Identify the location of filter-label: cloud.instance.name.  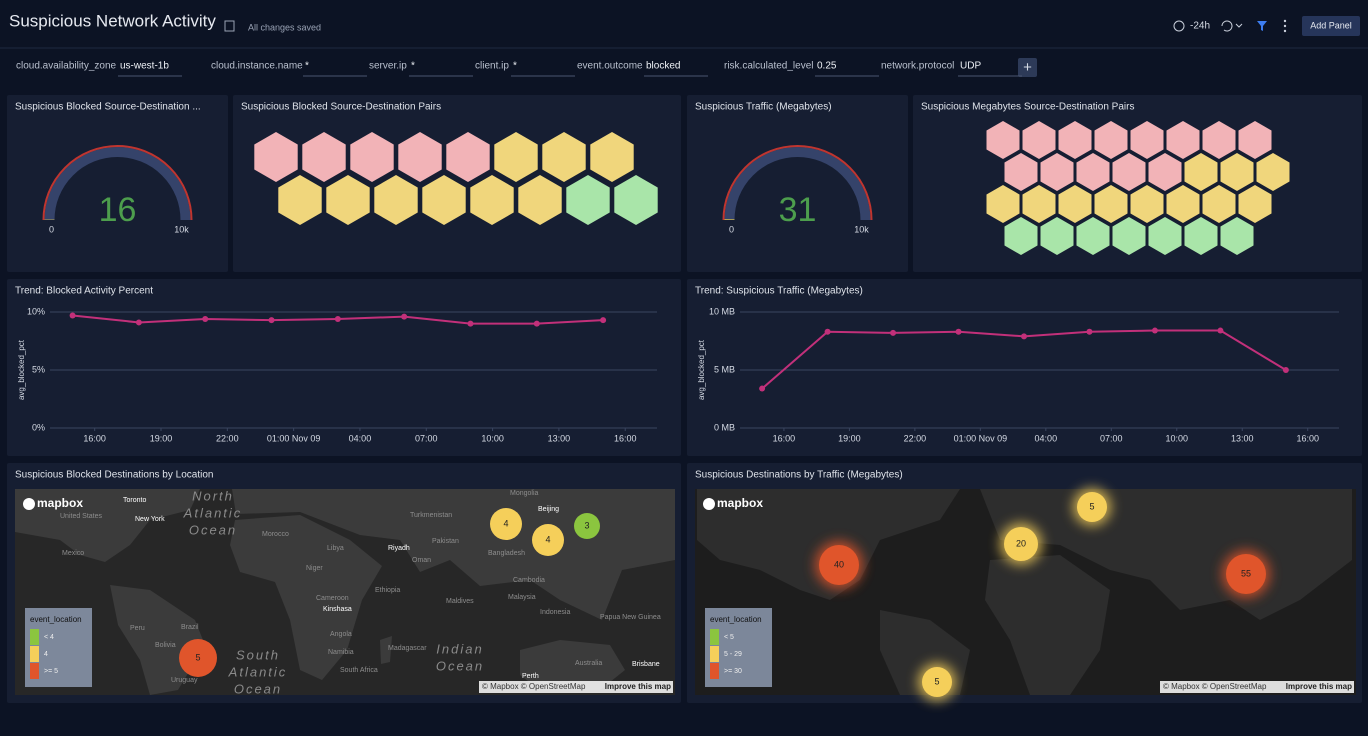
(257, 66).